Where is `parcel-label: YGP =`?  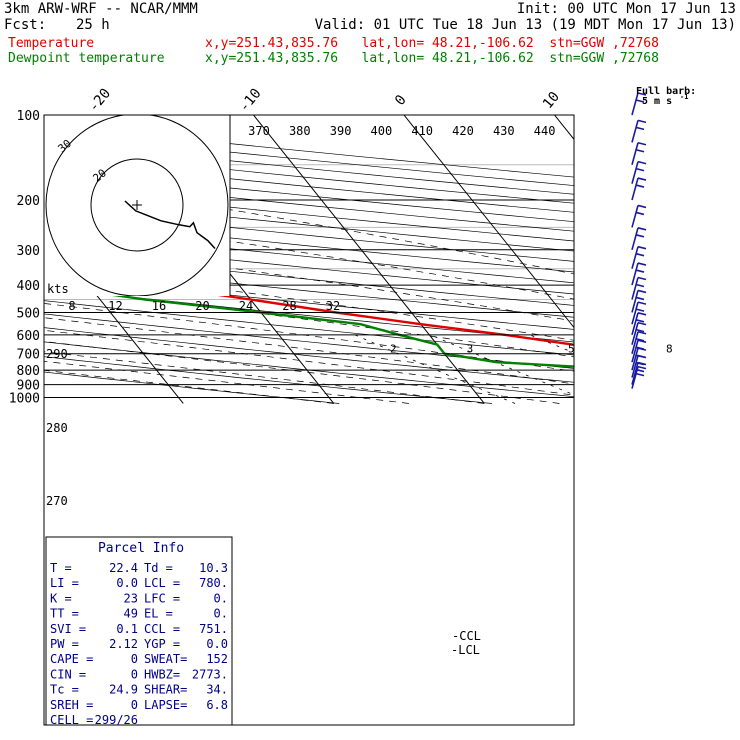 parcel-label: YGP = is located at coordinates (162, 644).